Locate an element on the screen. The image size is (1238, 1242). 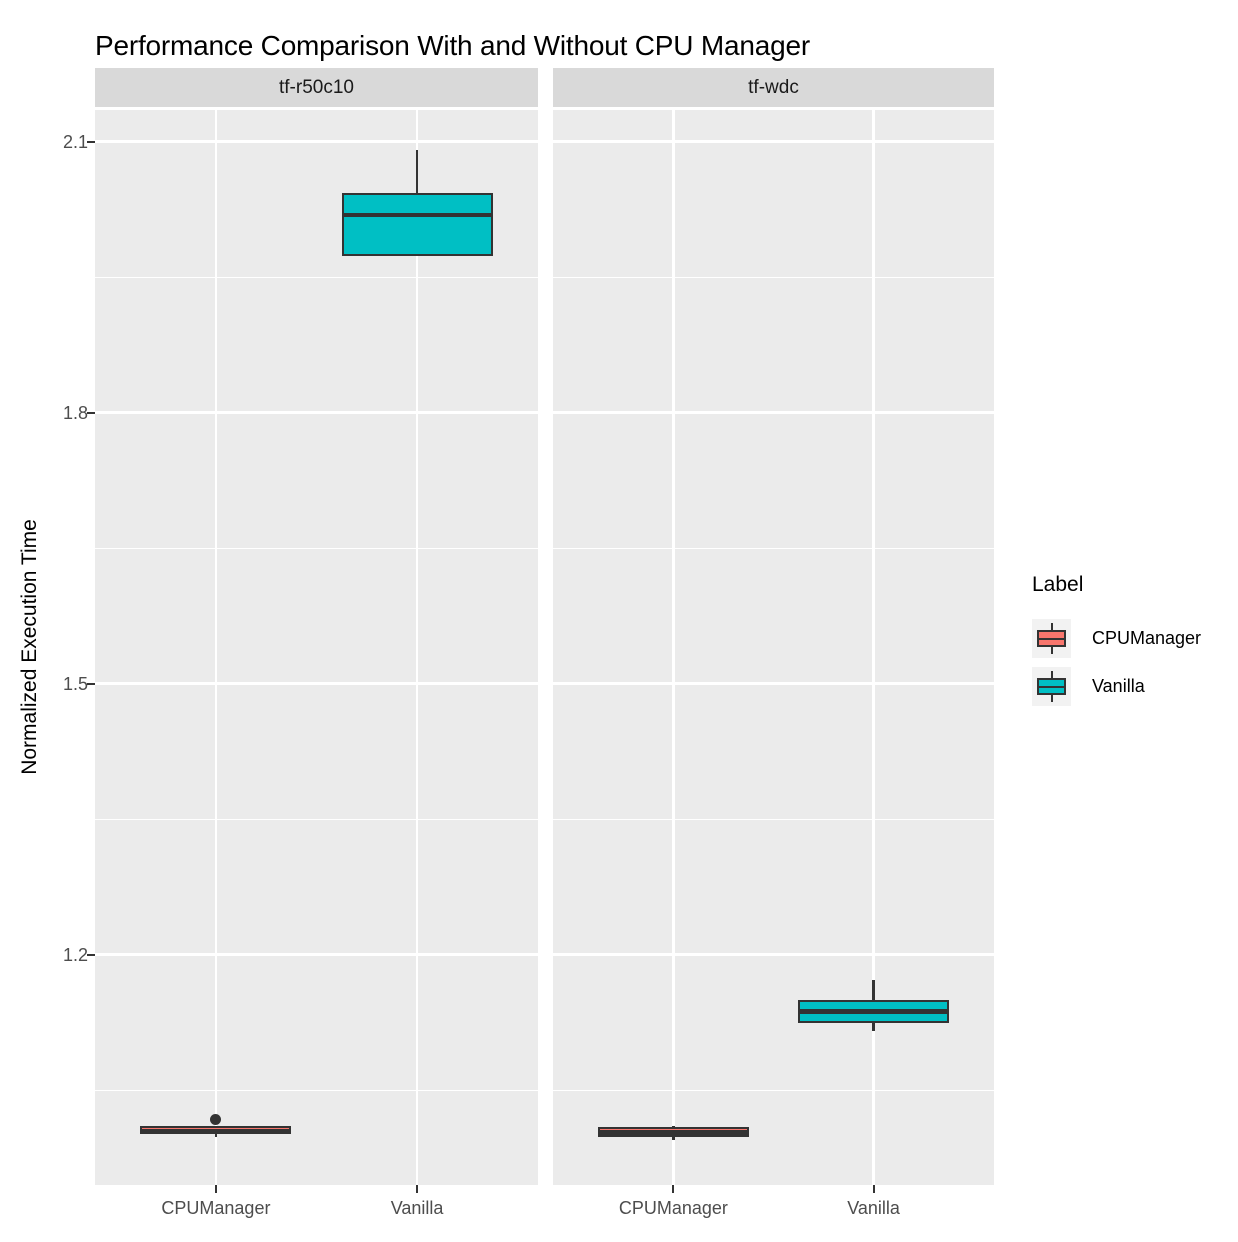
legend-key-vanilla: Vanilla is located at coordinates (1116, 686).